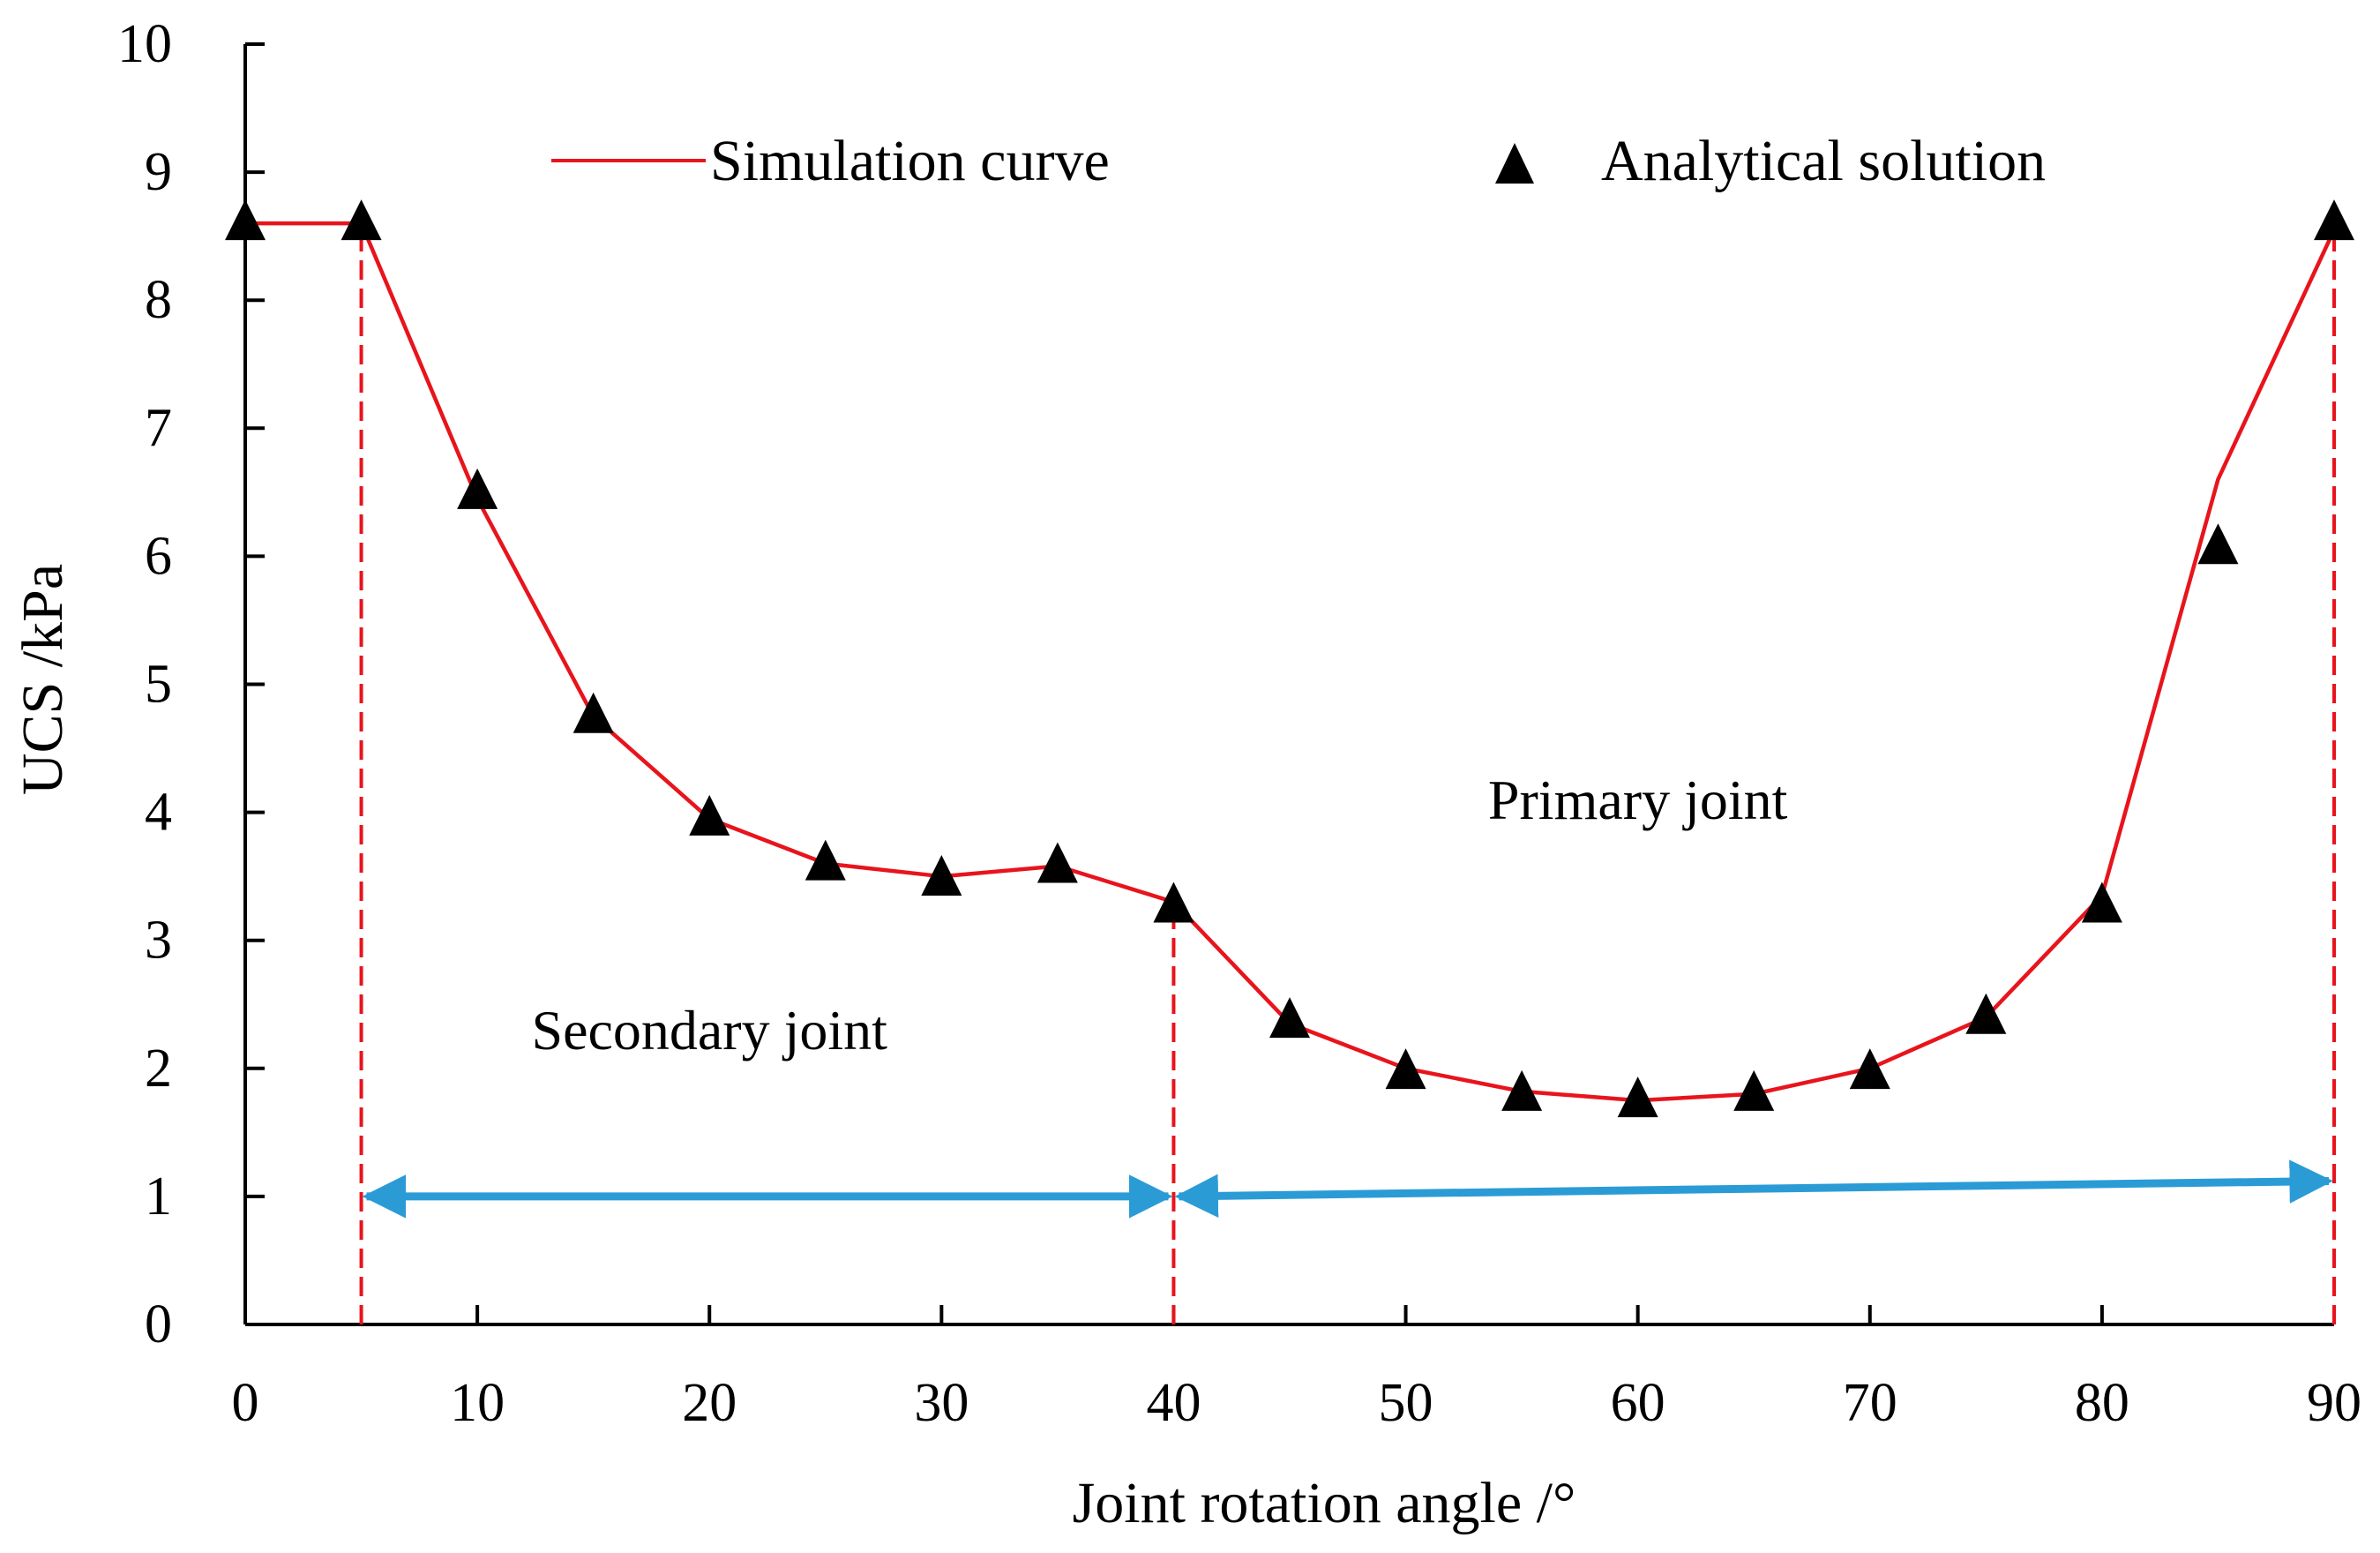  Describe the element at coordinates (1514, 163) in the screenshot. I see `legend-triangle-swatch` at that location.